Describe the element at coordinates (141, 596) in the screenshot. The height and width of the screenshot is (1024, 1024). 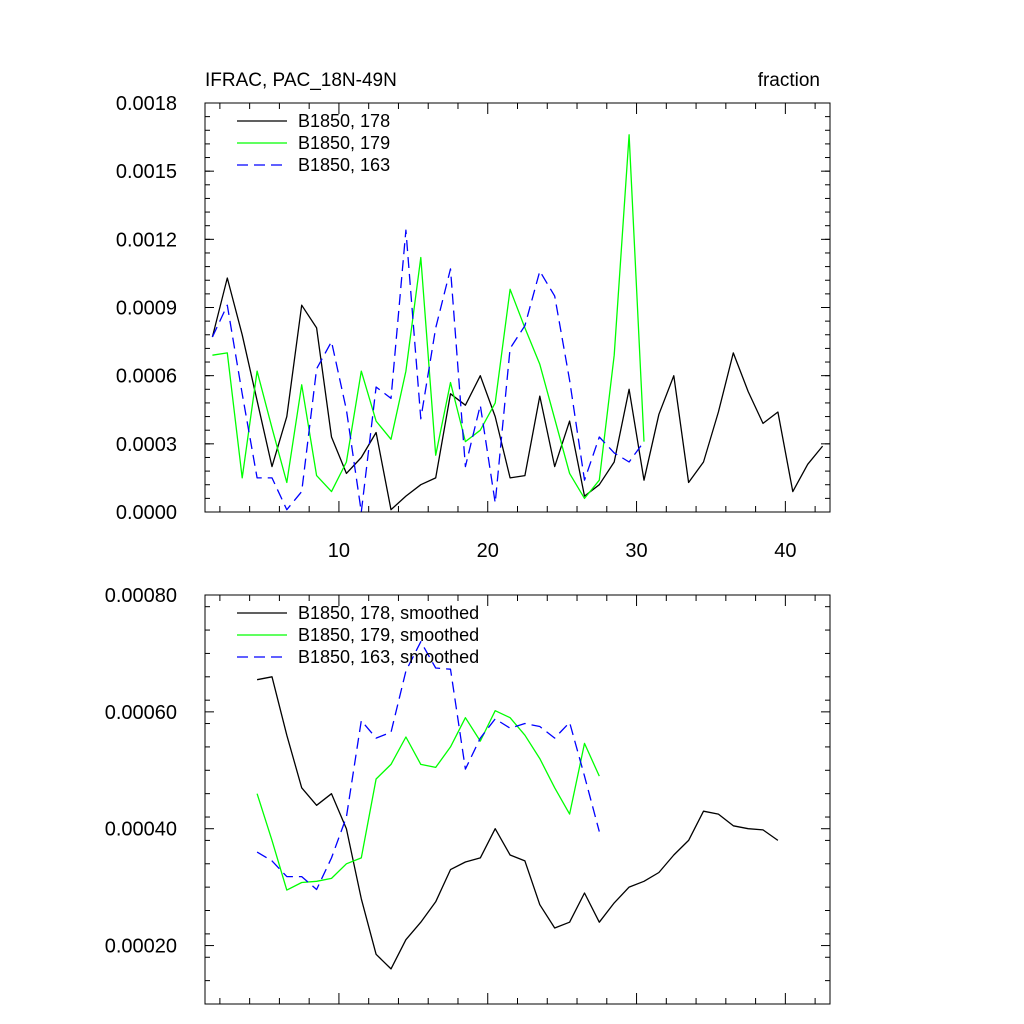
I see `y-tick-label: 0.00080` at that location.